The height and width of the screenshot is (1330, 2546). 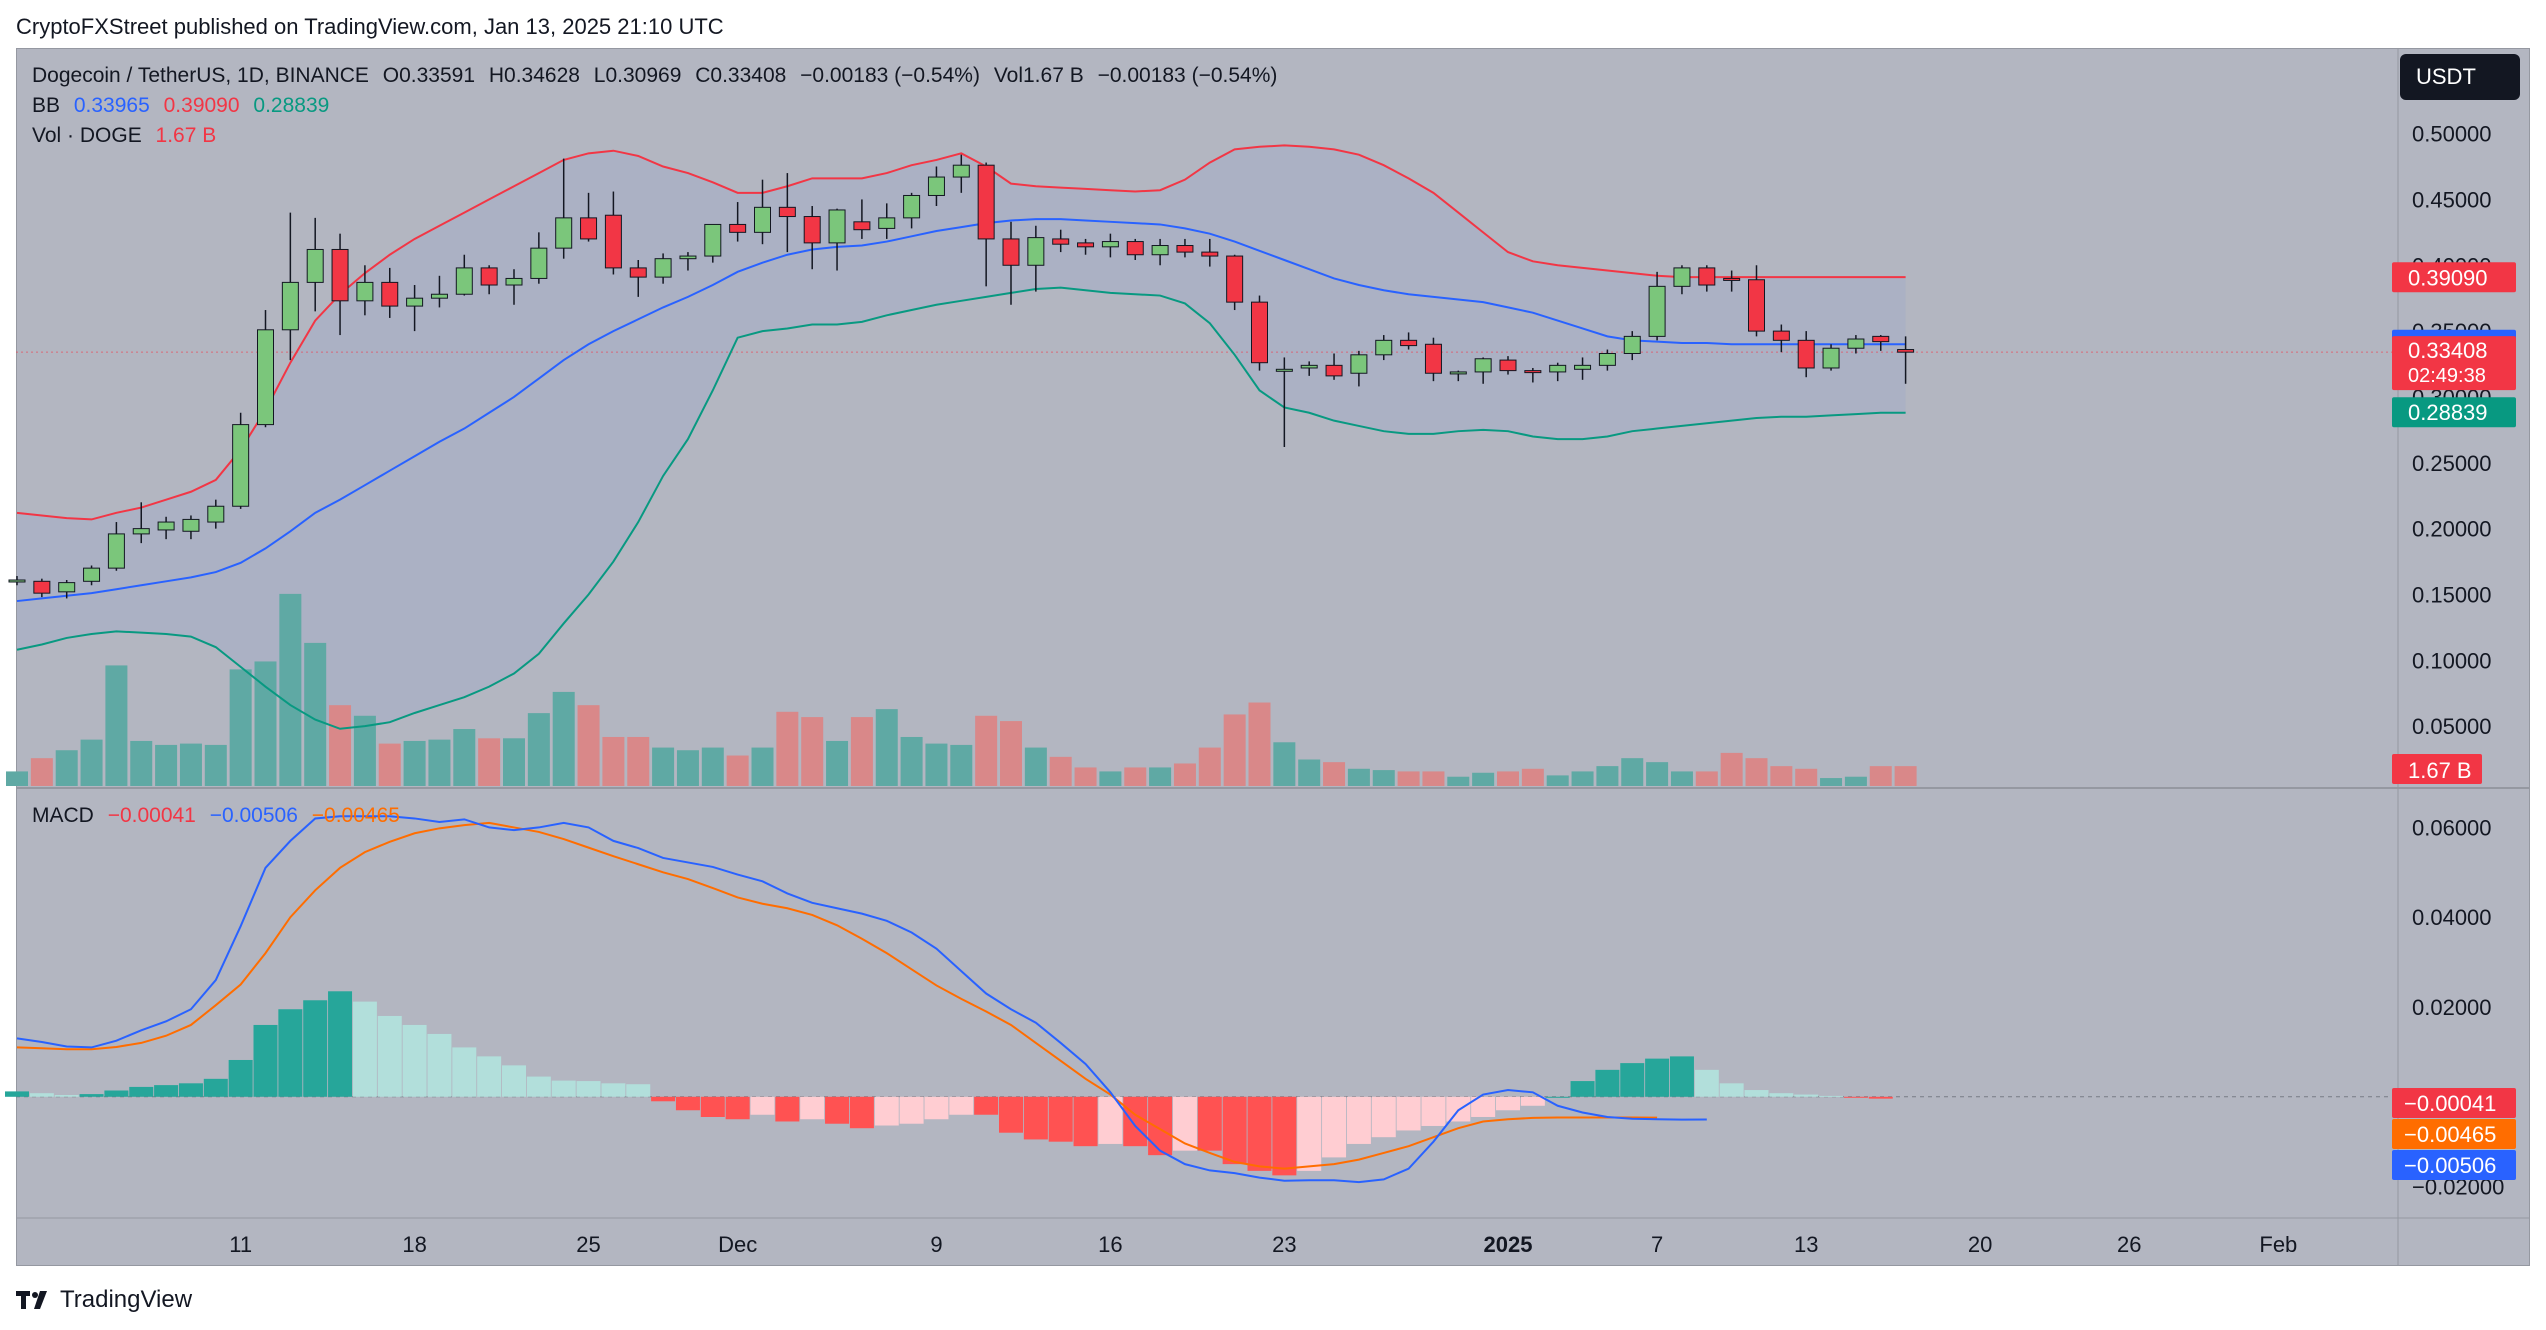 I want to click on bb-label: BB, so click(x=46, y=105).